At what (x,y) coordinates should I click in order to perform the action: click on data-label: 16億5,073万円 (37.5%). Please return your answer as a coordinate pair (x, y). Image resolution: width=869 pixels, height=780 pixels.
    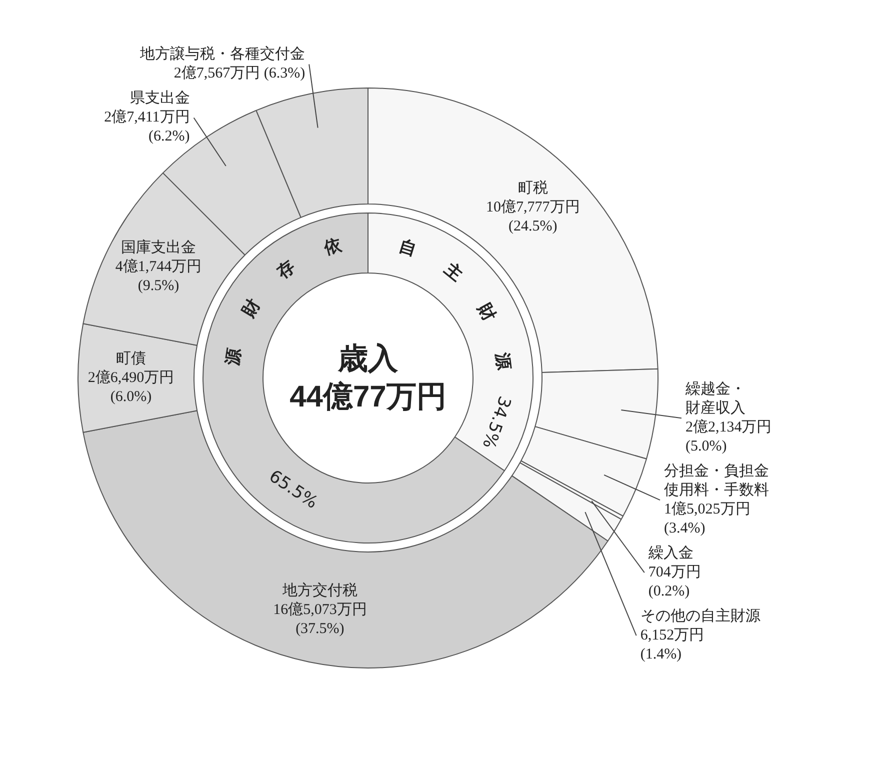
    Looking at the image, I should click on (320, 619).